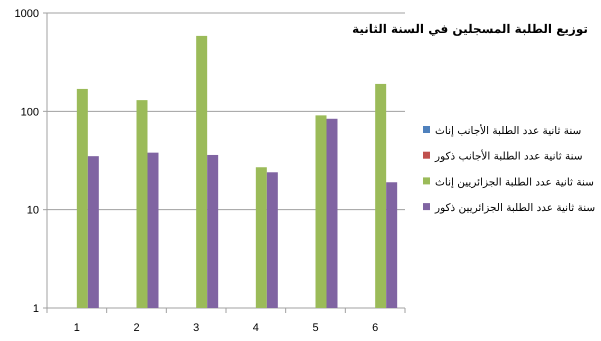 This screenshot has height=341, width=601. Describe the element at coordinates (196, 328) in the screenshot. I see `x-tick-label: 3` at that location.